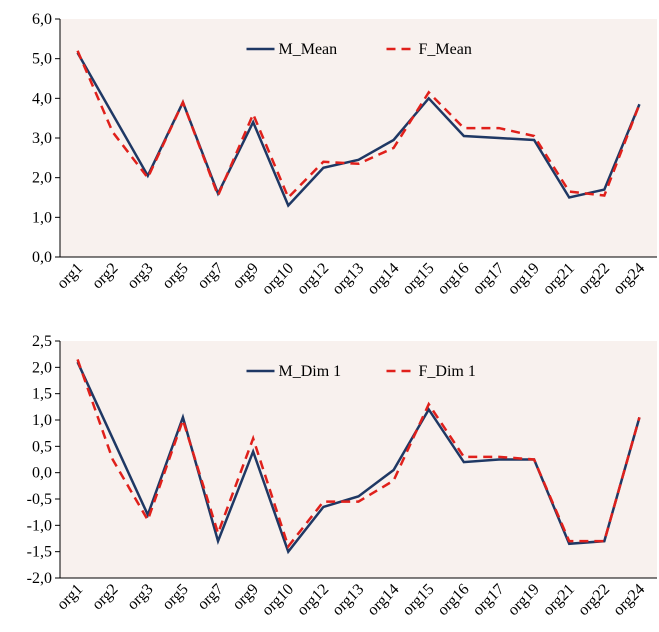  Describe the element at coordinates (39, 499) in the screenshot. I see `y-tick-label: -0,5` at that location.